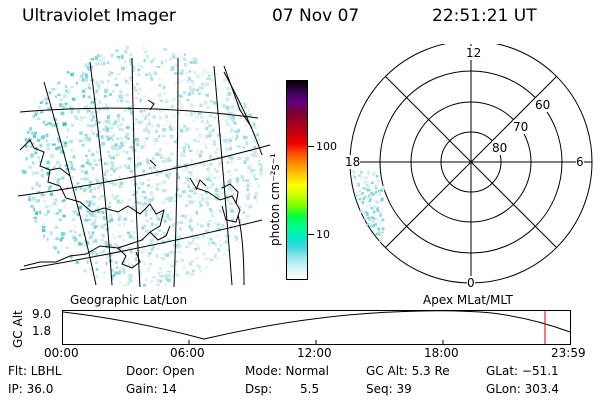  What do you see at coordinates (61, 353) in the screenshot?
I see `timeline-xtick-0000: 00:00` at bounding box center [61, 353].